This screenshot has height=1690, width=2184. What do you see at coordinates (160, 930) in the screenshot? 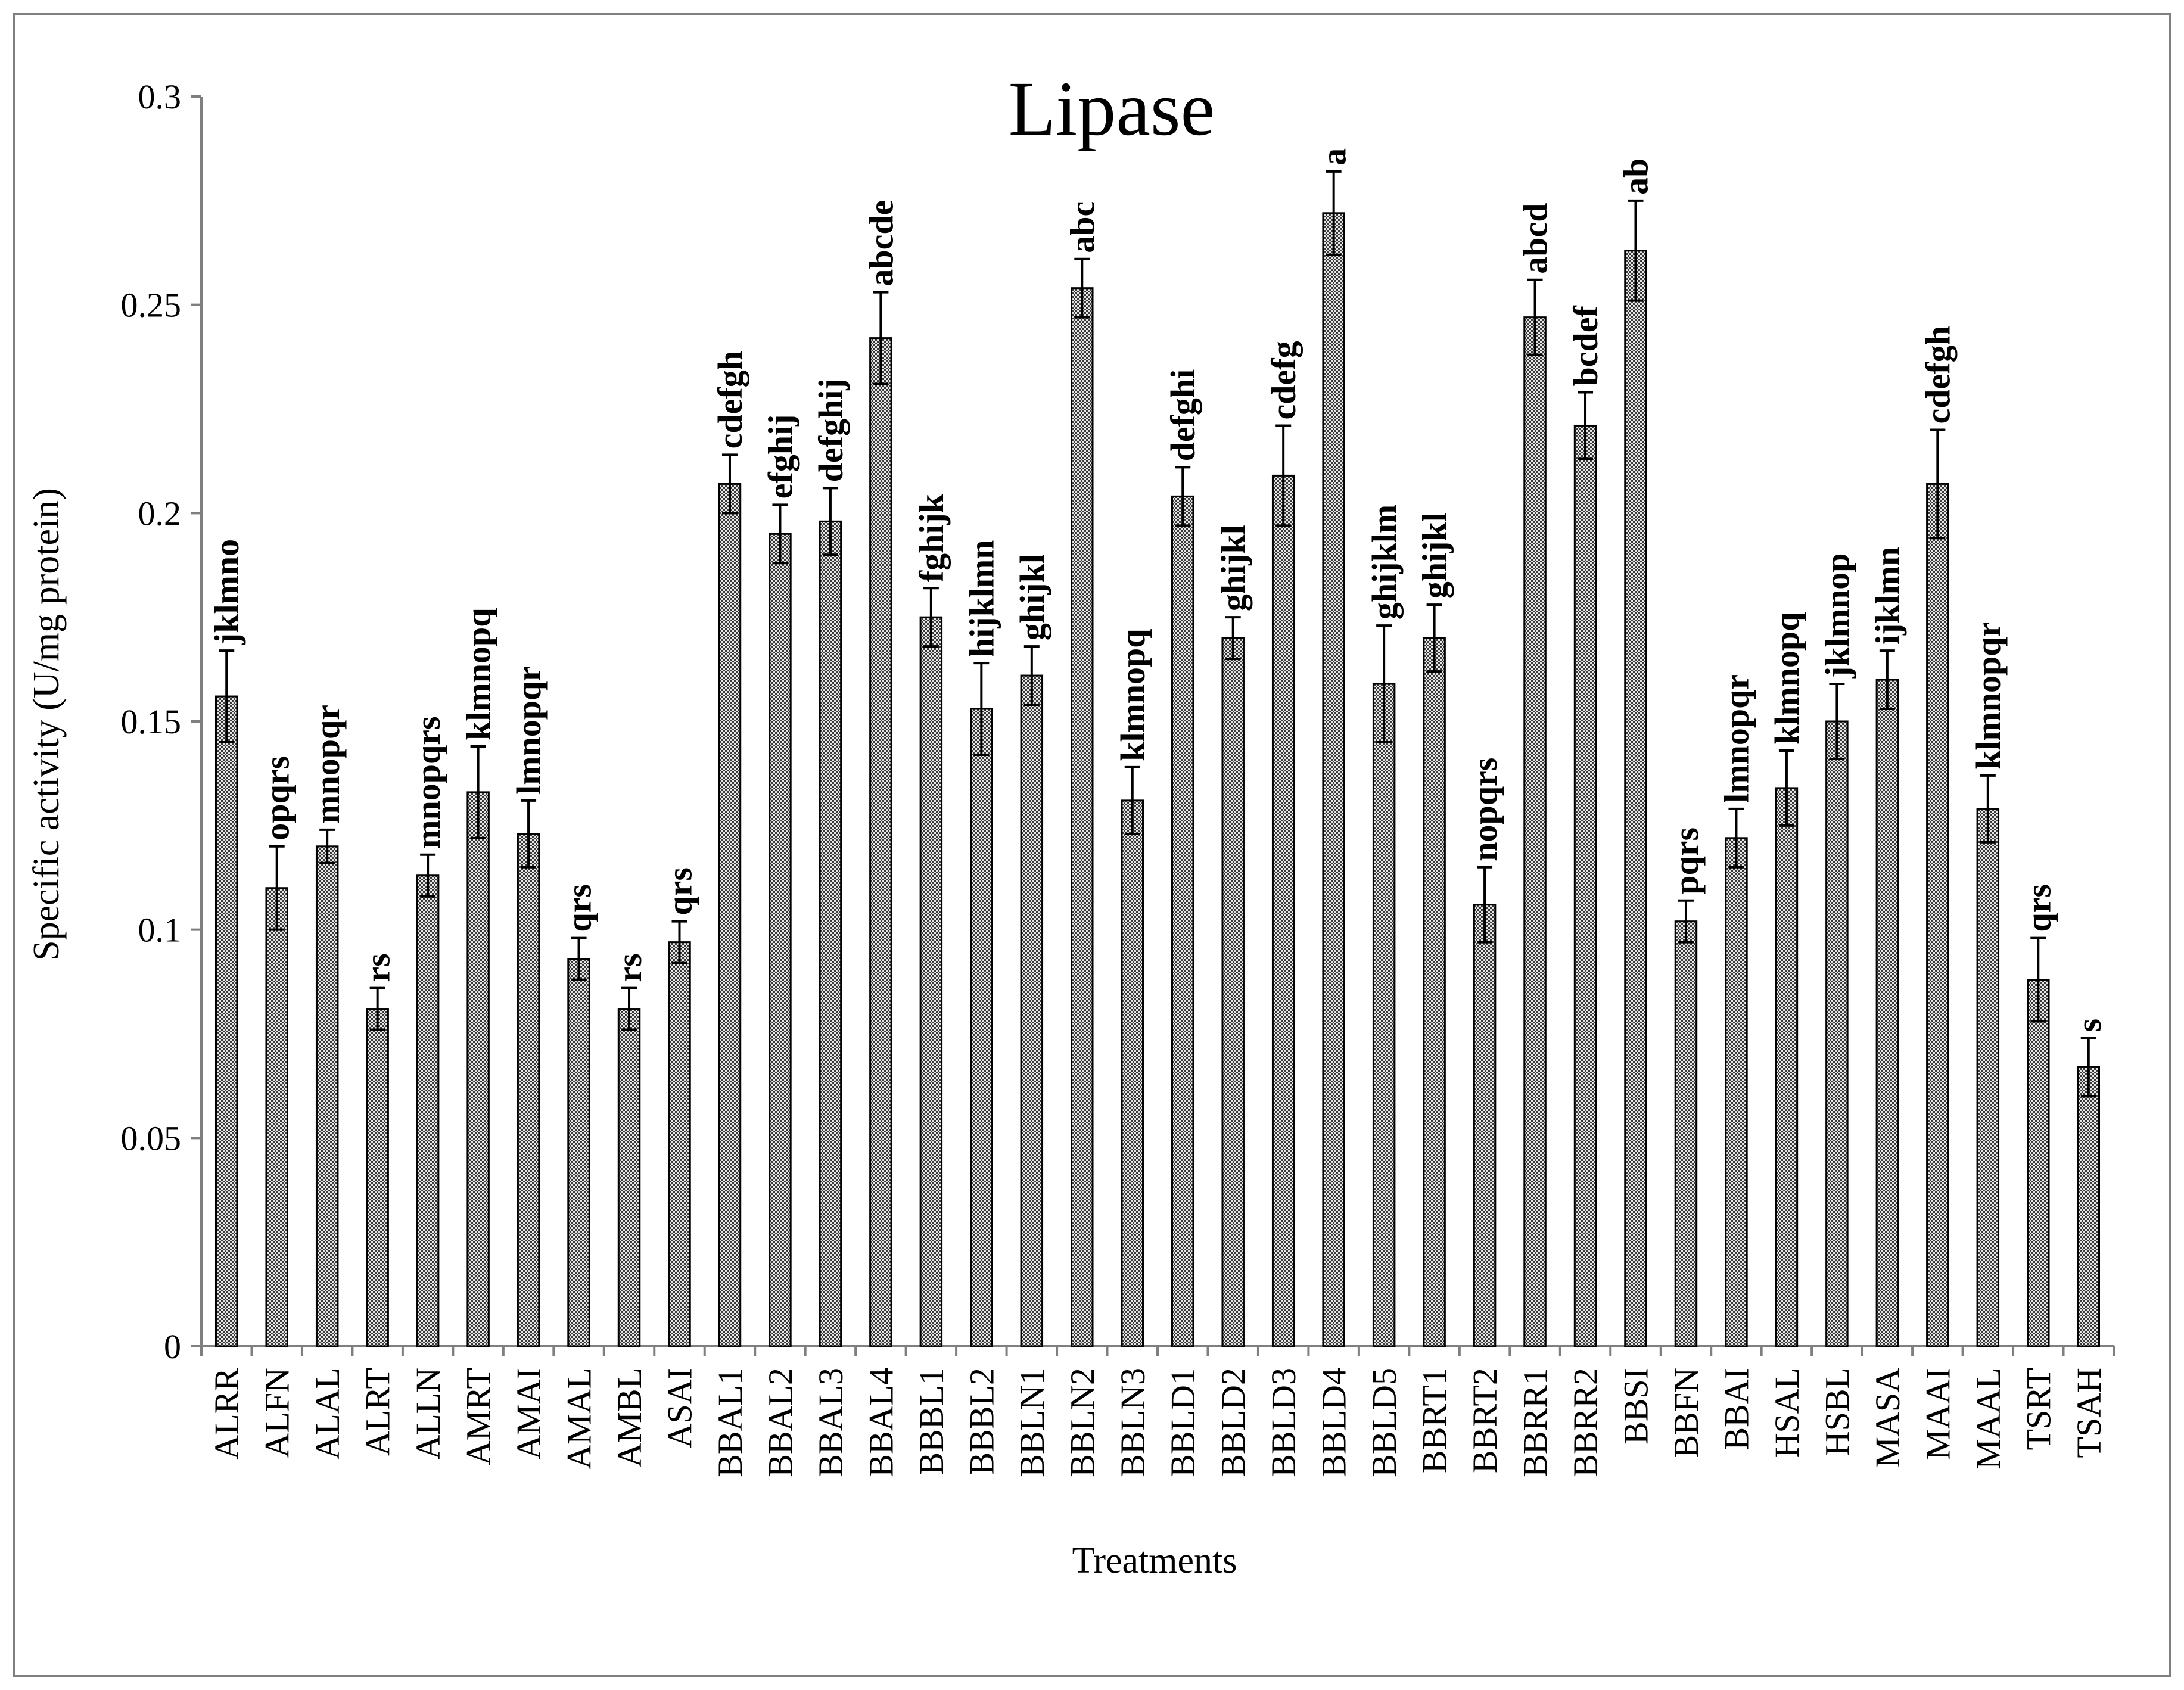
I see `y-tick-label: 0.1` at bounding box center [160, 930].